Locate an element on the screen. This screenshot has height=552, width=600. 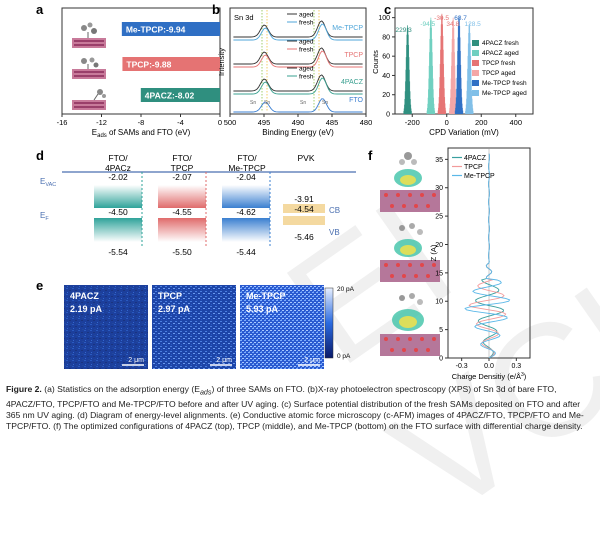
f-ytick-label: 5 is located at coordinates (441, 330).